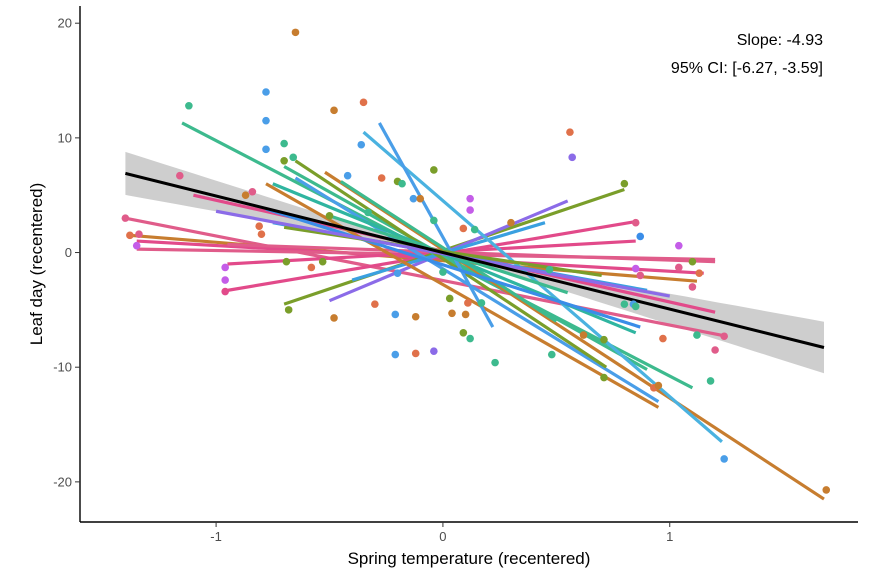  Describe the element at coordinates (442, 536) in the screenshot. I see `x-tick-label: 0` at that location.